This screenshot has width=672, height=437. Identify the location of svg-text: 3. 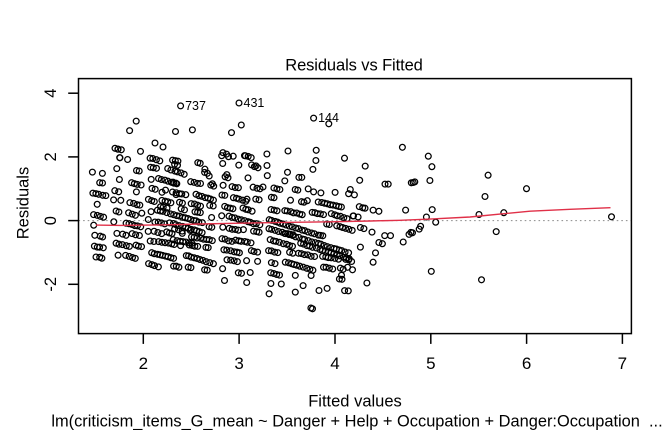
(238, 363).